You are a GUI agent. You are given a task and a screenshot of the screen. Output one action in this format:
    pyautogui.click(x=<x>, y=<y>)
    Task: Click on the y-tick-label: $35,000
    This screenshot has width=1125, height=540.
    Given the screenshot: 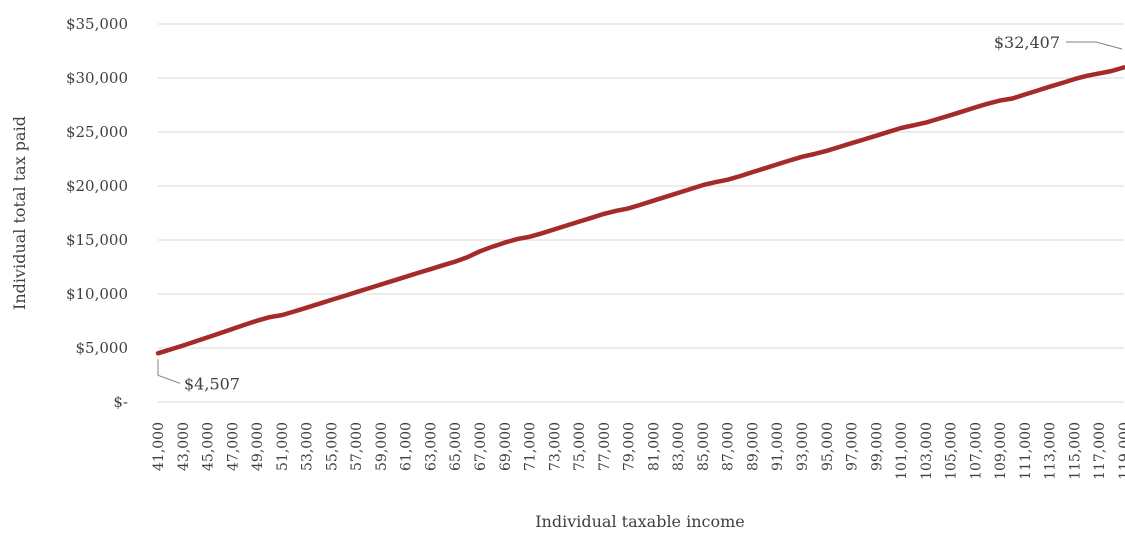 What is the action you would take?
    pyautogui.click(x=97, y=24)
    